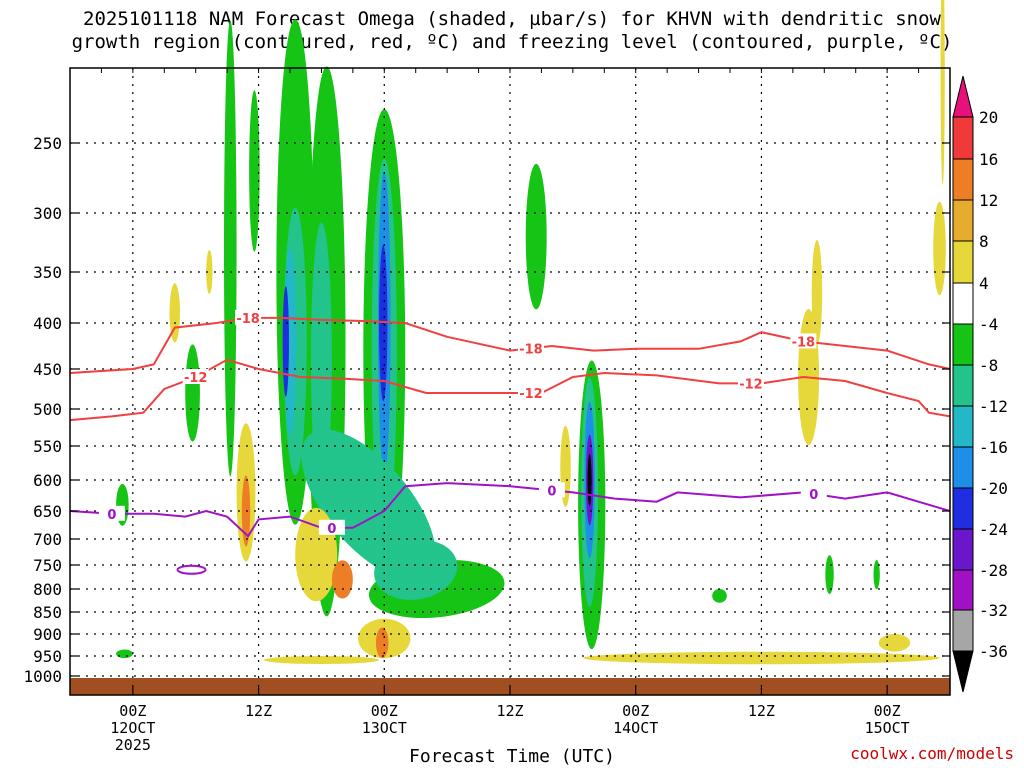 The image size is (1024, 768). Describe the element at coordinates (47, 143) in the screenshot. I see `y-tick-label-0: 250` at that location.